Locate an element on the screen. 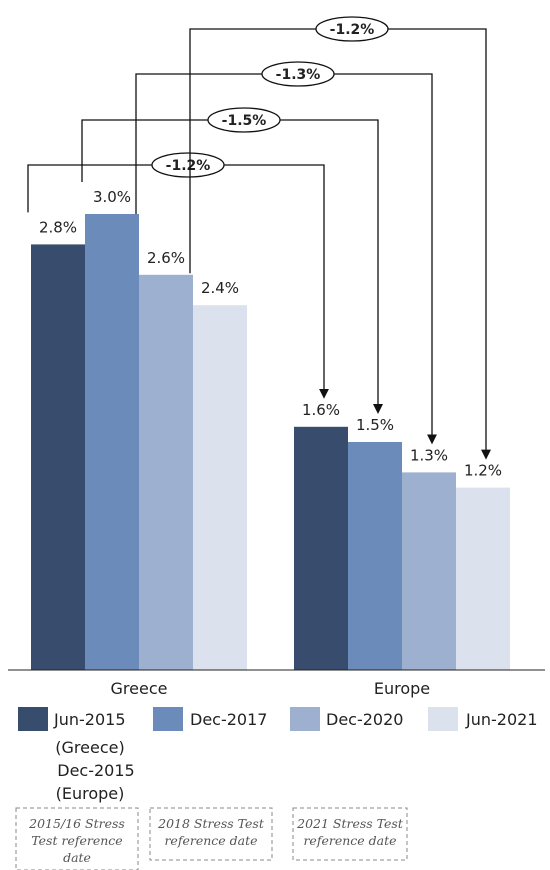 Image resolution: width=550 pixels, height=870 pixels. category-labels: Greece Europe is located at coordinates (271, 688).